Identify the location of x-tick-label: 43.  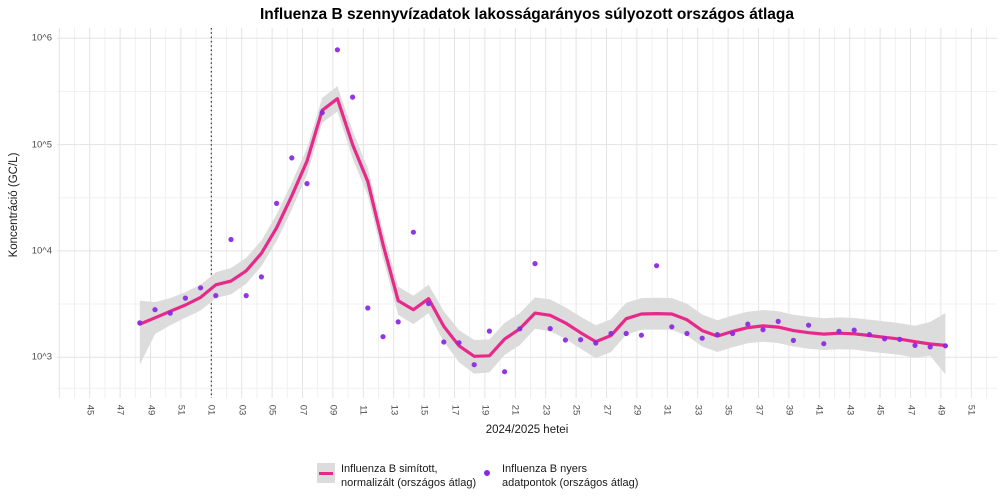
(850, 410).